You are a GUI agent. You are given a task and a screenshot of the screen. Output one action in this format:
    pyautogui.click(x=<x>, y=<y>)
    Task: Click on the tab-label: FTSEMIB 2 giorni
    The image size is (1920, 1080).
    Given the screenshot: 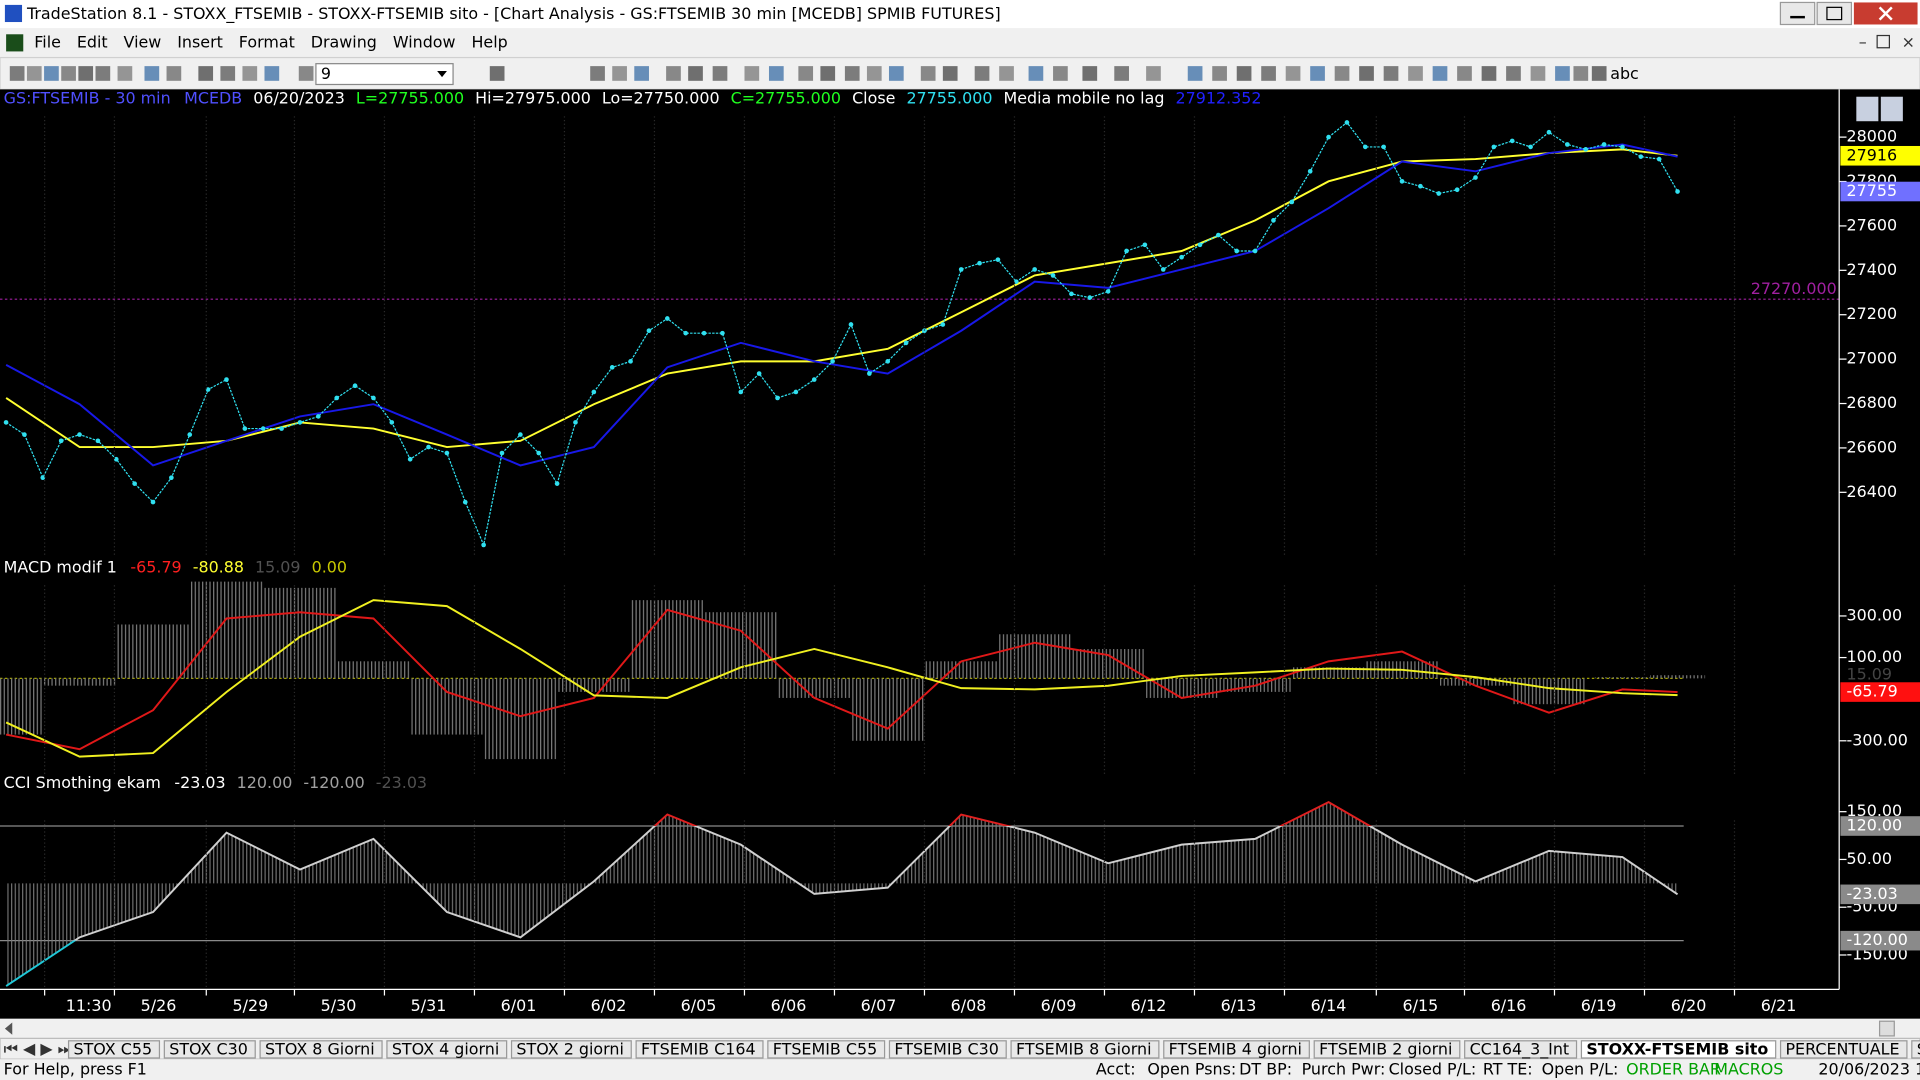 What is the action you would take?
    pyautogui.click(x=1385, y=1049)
    